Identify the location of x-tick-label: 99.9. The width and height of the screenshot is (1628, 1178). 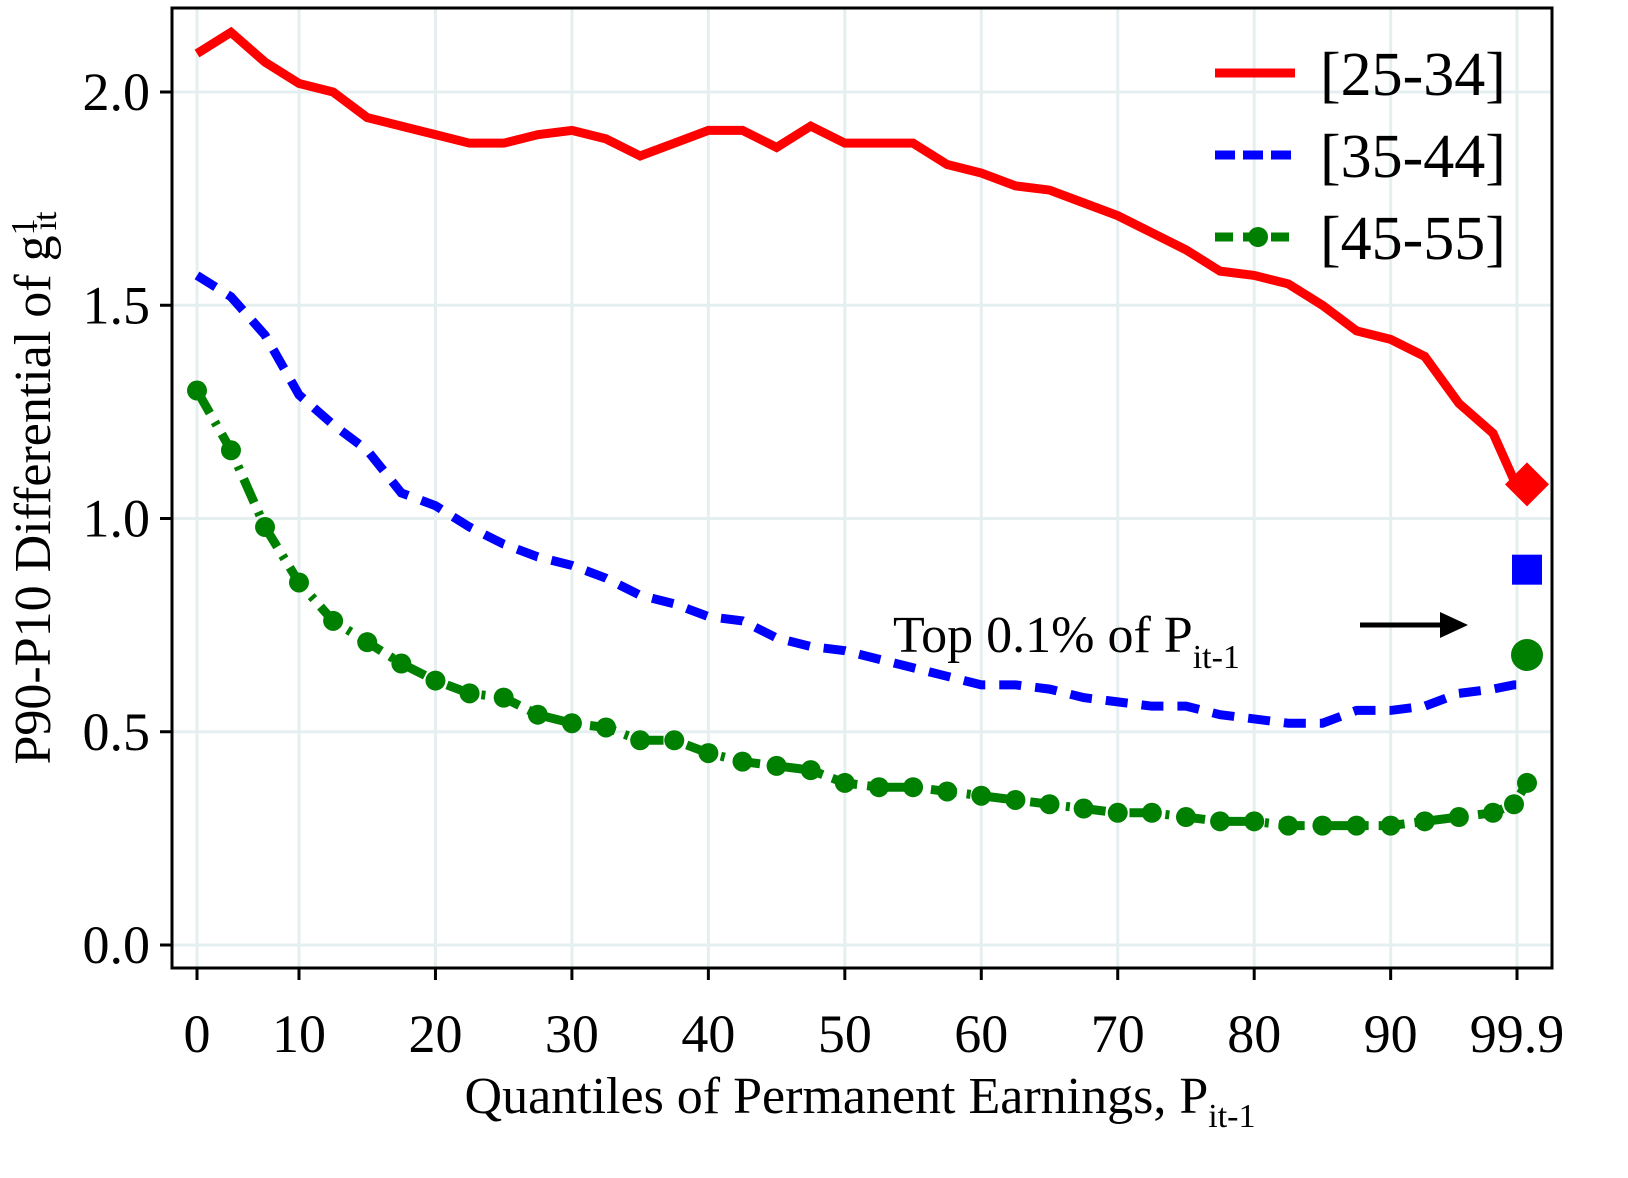
(1517, 1034).